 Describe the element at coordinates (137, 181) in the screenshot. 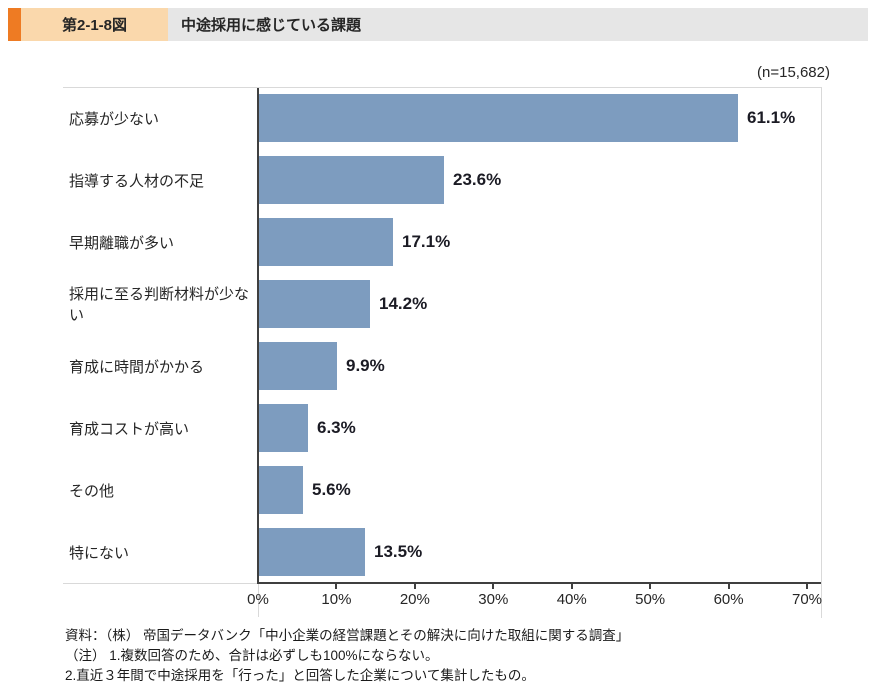

I see `category-label: 指導する人材の不足` at that location.